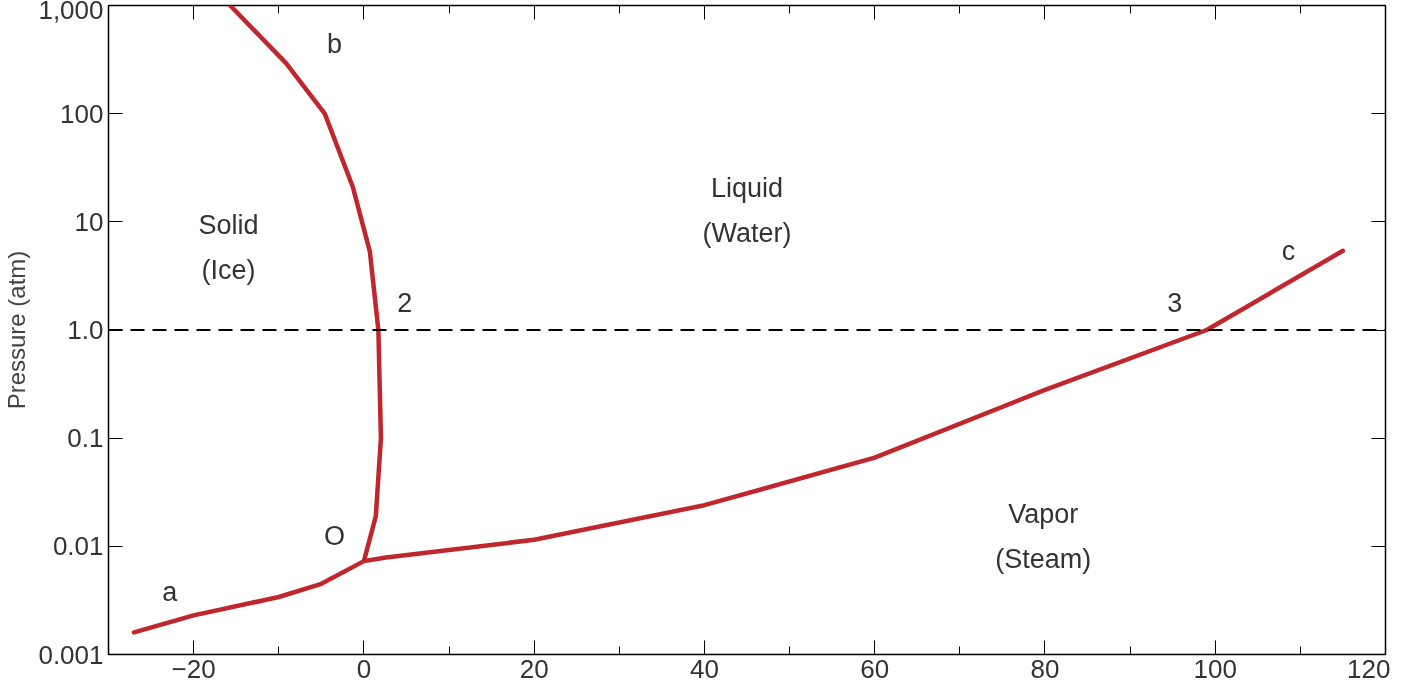 This screenshot has height=693, width=1404. Describe the element at coordinates (78, 546) in the screenshot. I see `y-tick-label: 0.01` at that location.